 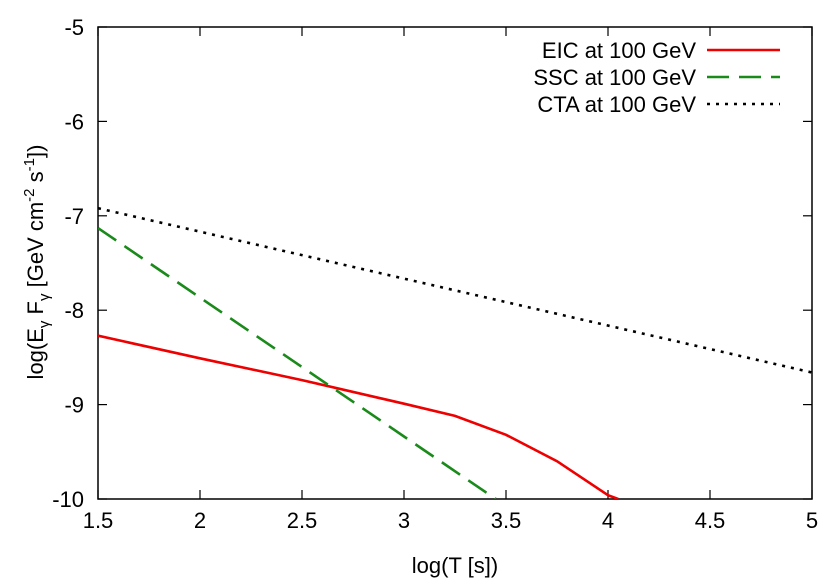 I want to click on y-axis-label: log(Eγ Fγ [GeV cm-2 s-1]), so click(x=37, y=262).